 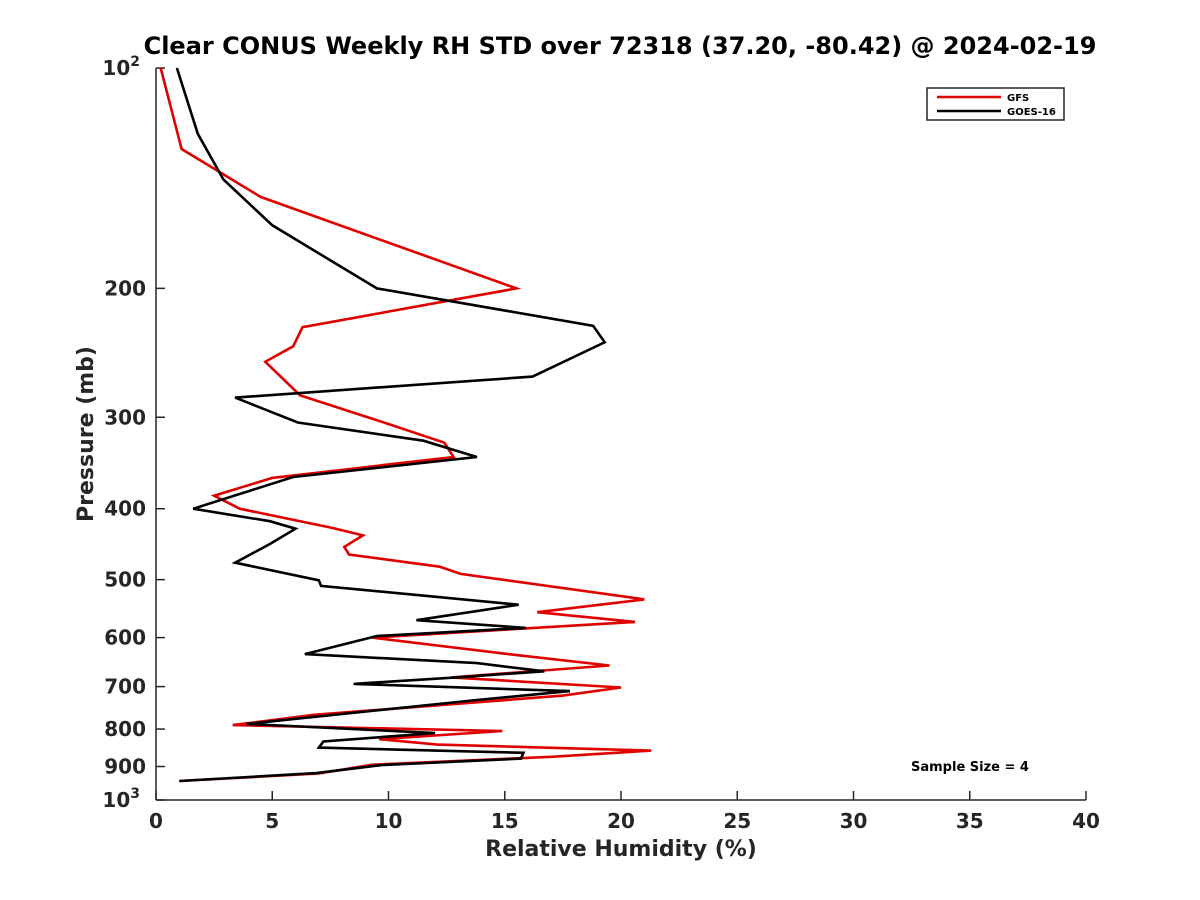 What do you see at coordinates (1086, 821) in the screenshot?
I see `x-tick-label: 40` at bounding box center [1086, 821].